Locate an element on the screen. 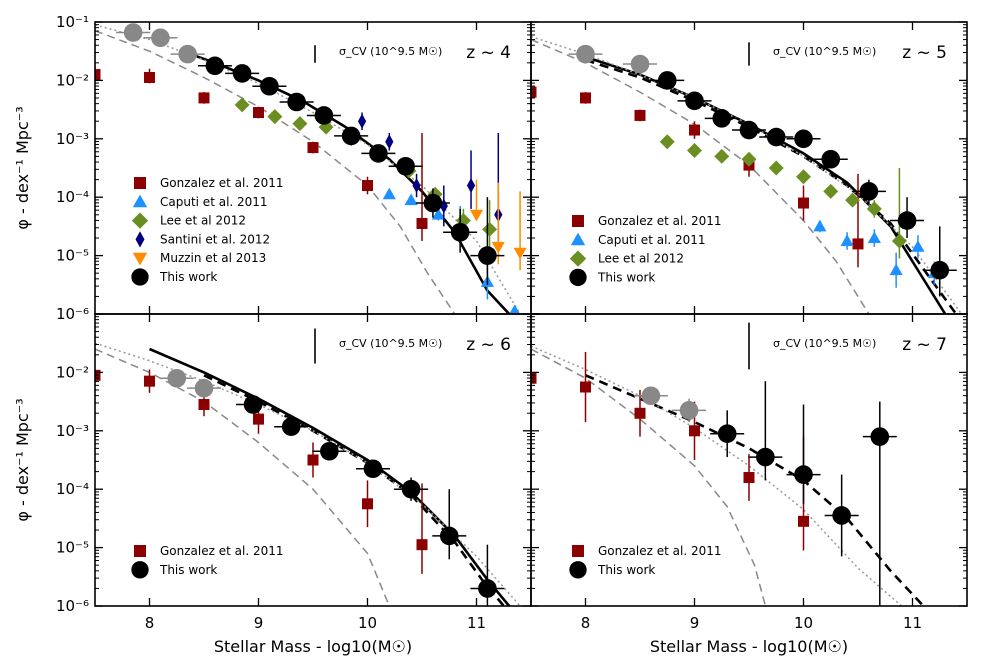 This screenshot has height=672, width=981. x-axis-ticks is located at coordinates (749, 168).